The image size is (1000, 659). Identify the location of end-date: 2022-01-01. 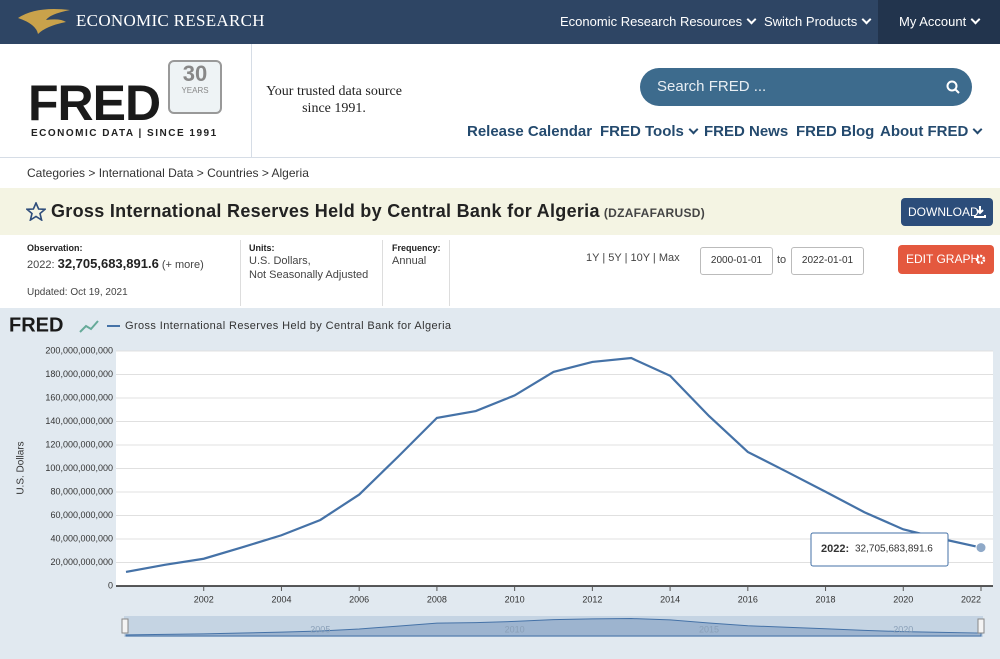
(827, 261).